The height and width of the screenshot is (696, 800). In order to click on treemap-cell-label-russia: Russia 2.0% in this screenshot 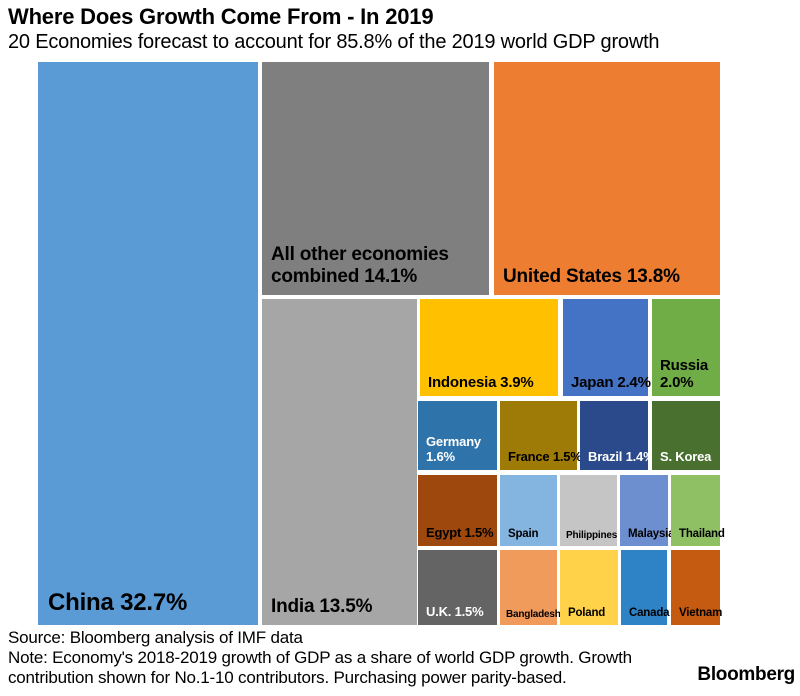, I will do `click(684, 373)`.